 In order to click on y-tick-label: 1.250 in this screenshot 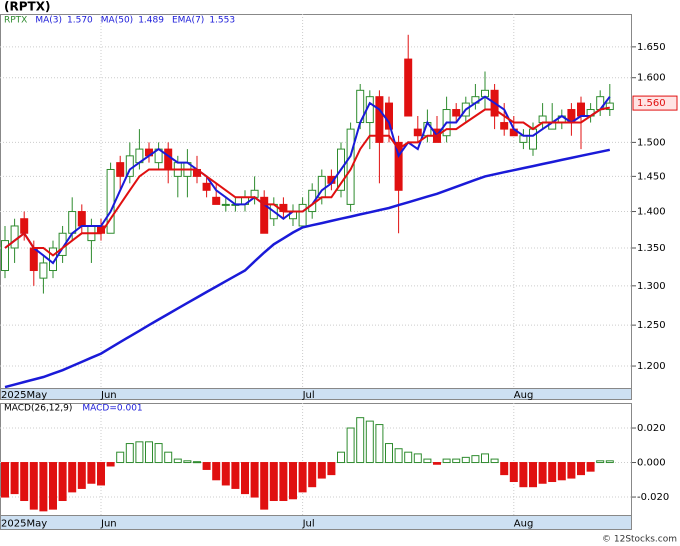, I will do `click(651, 325)`.